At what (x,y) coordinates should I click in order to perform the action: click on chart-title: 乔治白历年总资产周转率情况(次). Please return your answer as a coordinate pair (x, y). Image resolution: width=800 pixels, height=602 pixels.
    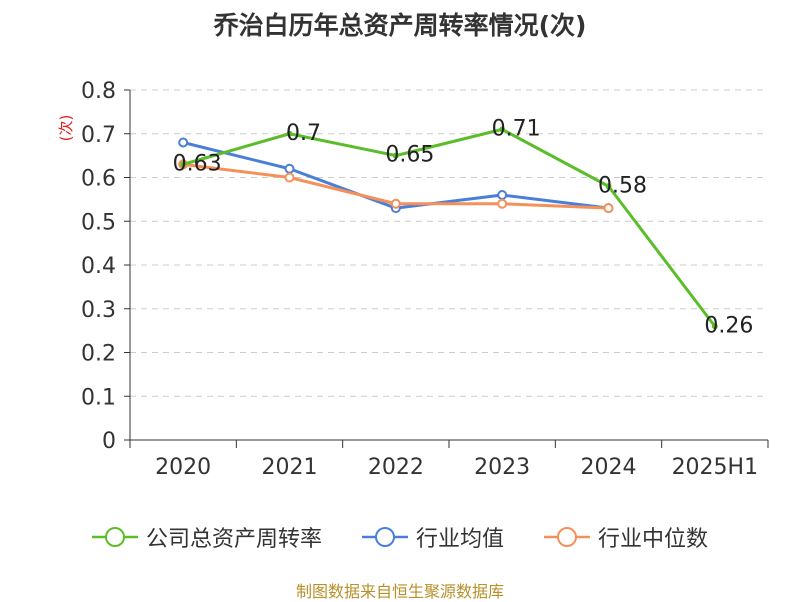
    Looking at the image, I should click on (400, 25).